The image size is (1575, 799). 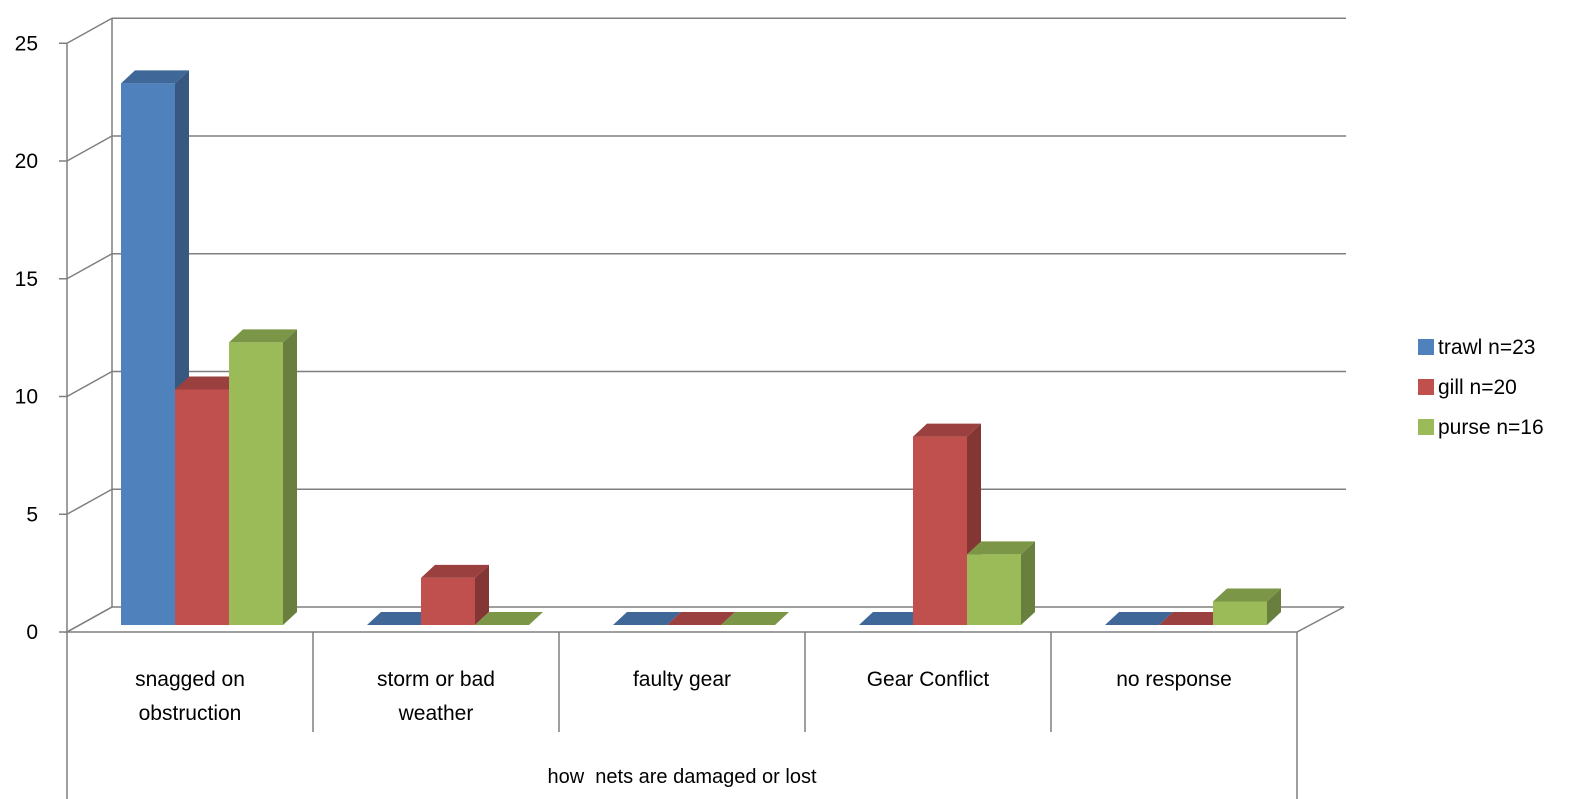 What do you see at coordinates (190, 679) in the screenshot?
I see `category-label-line: snagged on` at bounding box center [190, 679].